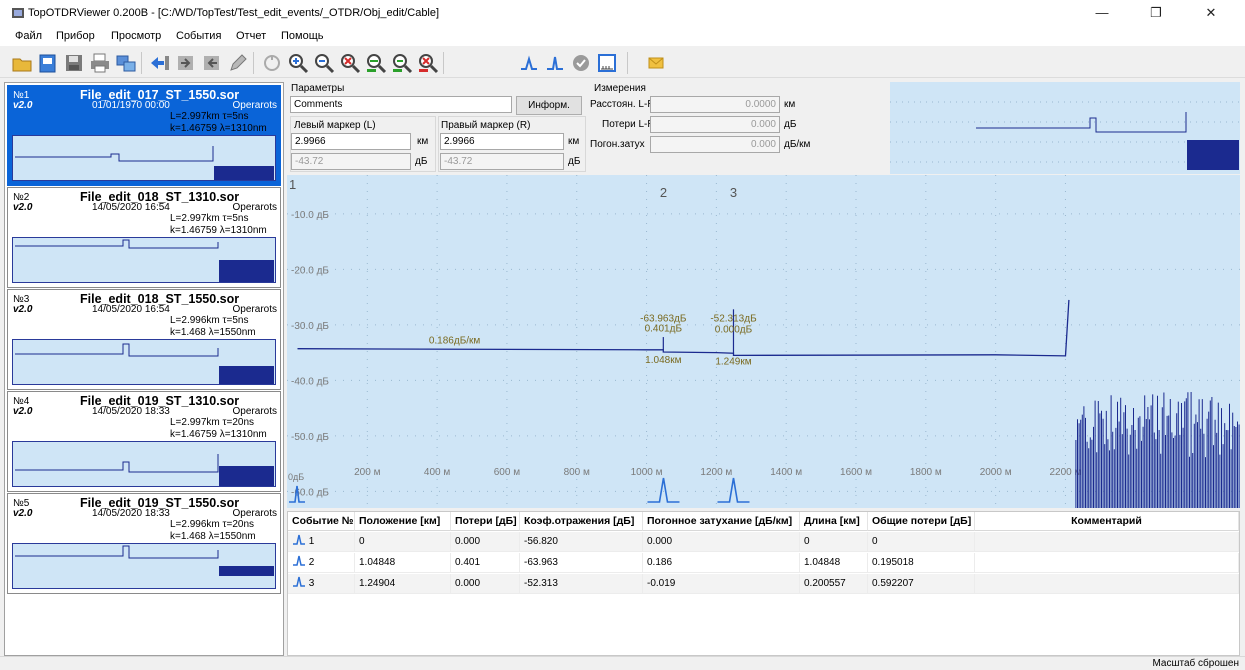 This screenshot has height=670, width=1245. Describe the element at coordinates (213, 536) in the screenshot. I see `file-index-wavelength: k=1.468 λ=1550nm` at that location.